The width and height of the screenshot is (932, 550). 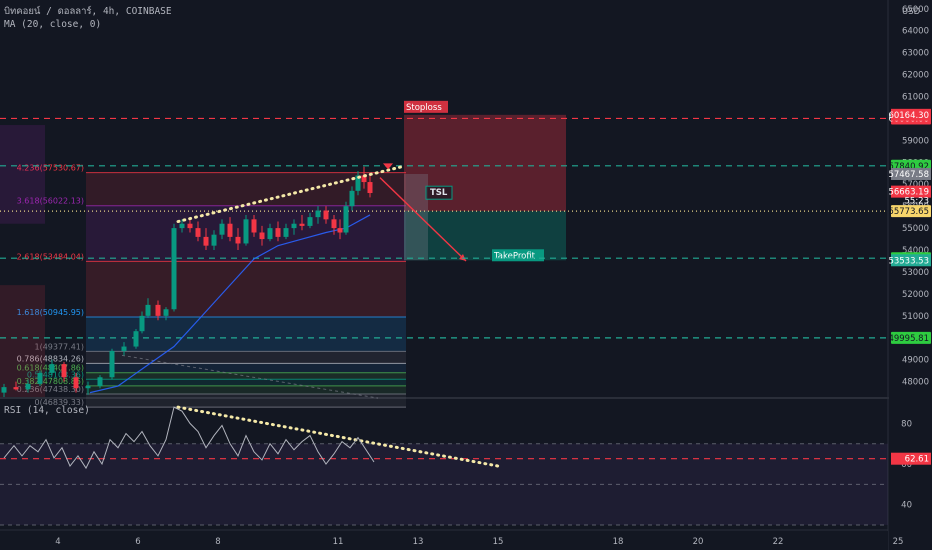 What do you see at coordinates (388, 166) in the screenshot?
I see `sell-signal-icon` at bounding box center [388, 166].